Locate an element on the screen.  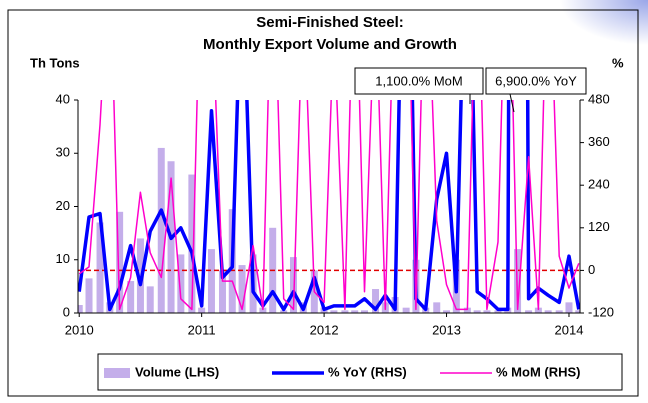
x-tick-label: 2014 is located at coordinates (569, 329).